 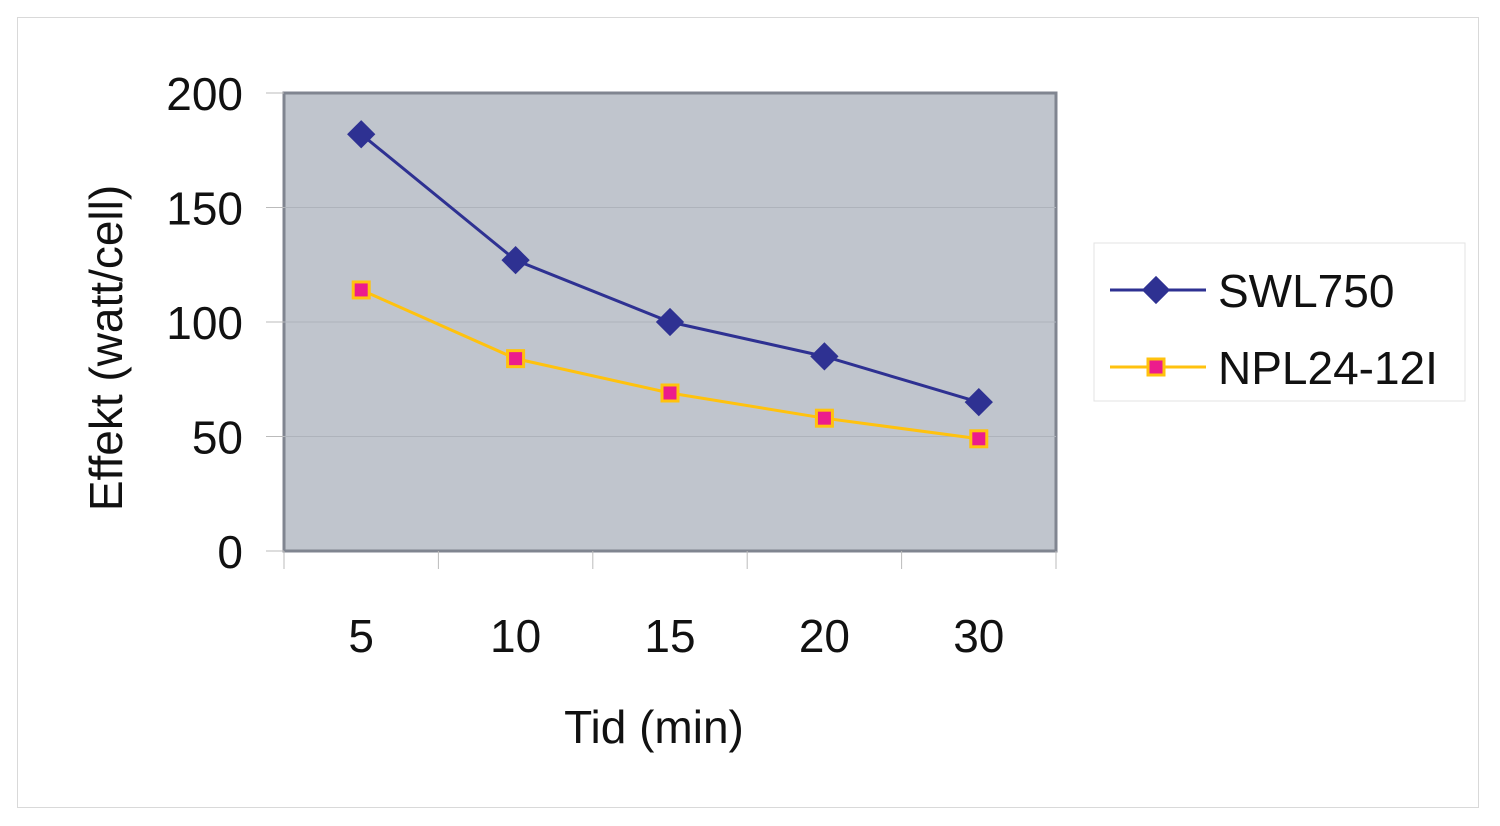 What do you see at coordinates (1306, 291) in the screenshot?
I see `legend-label: SWL750` at bounding box center [1306, 291].